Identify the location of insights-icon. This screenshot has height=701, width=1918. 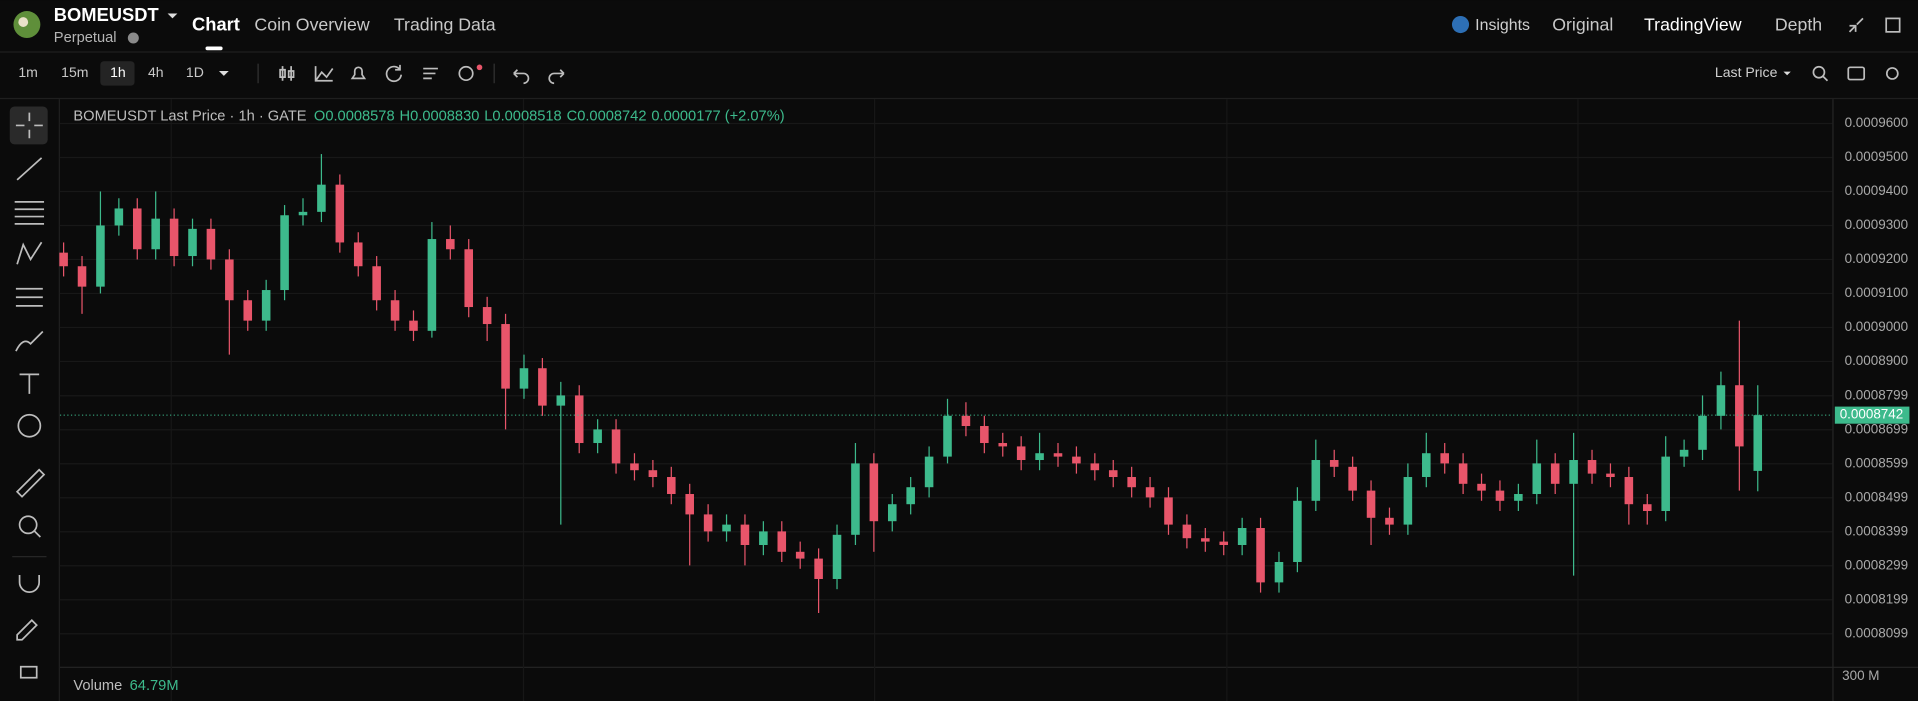
(1460, 24).